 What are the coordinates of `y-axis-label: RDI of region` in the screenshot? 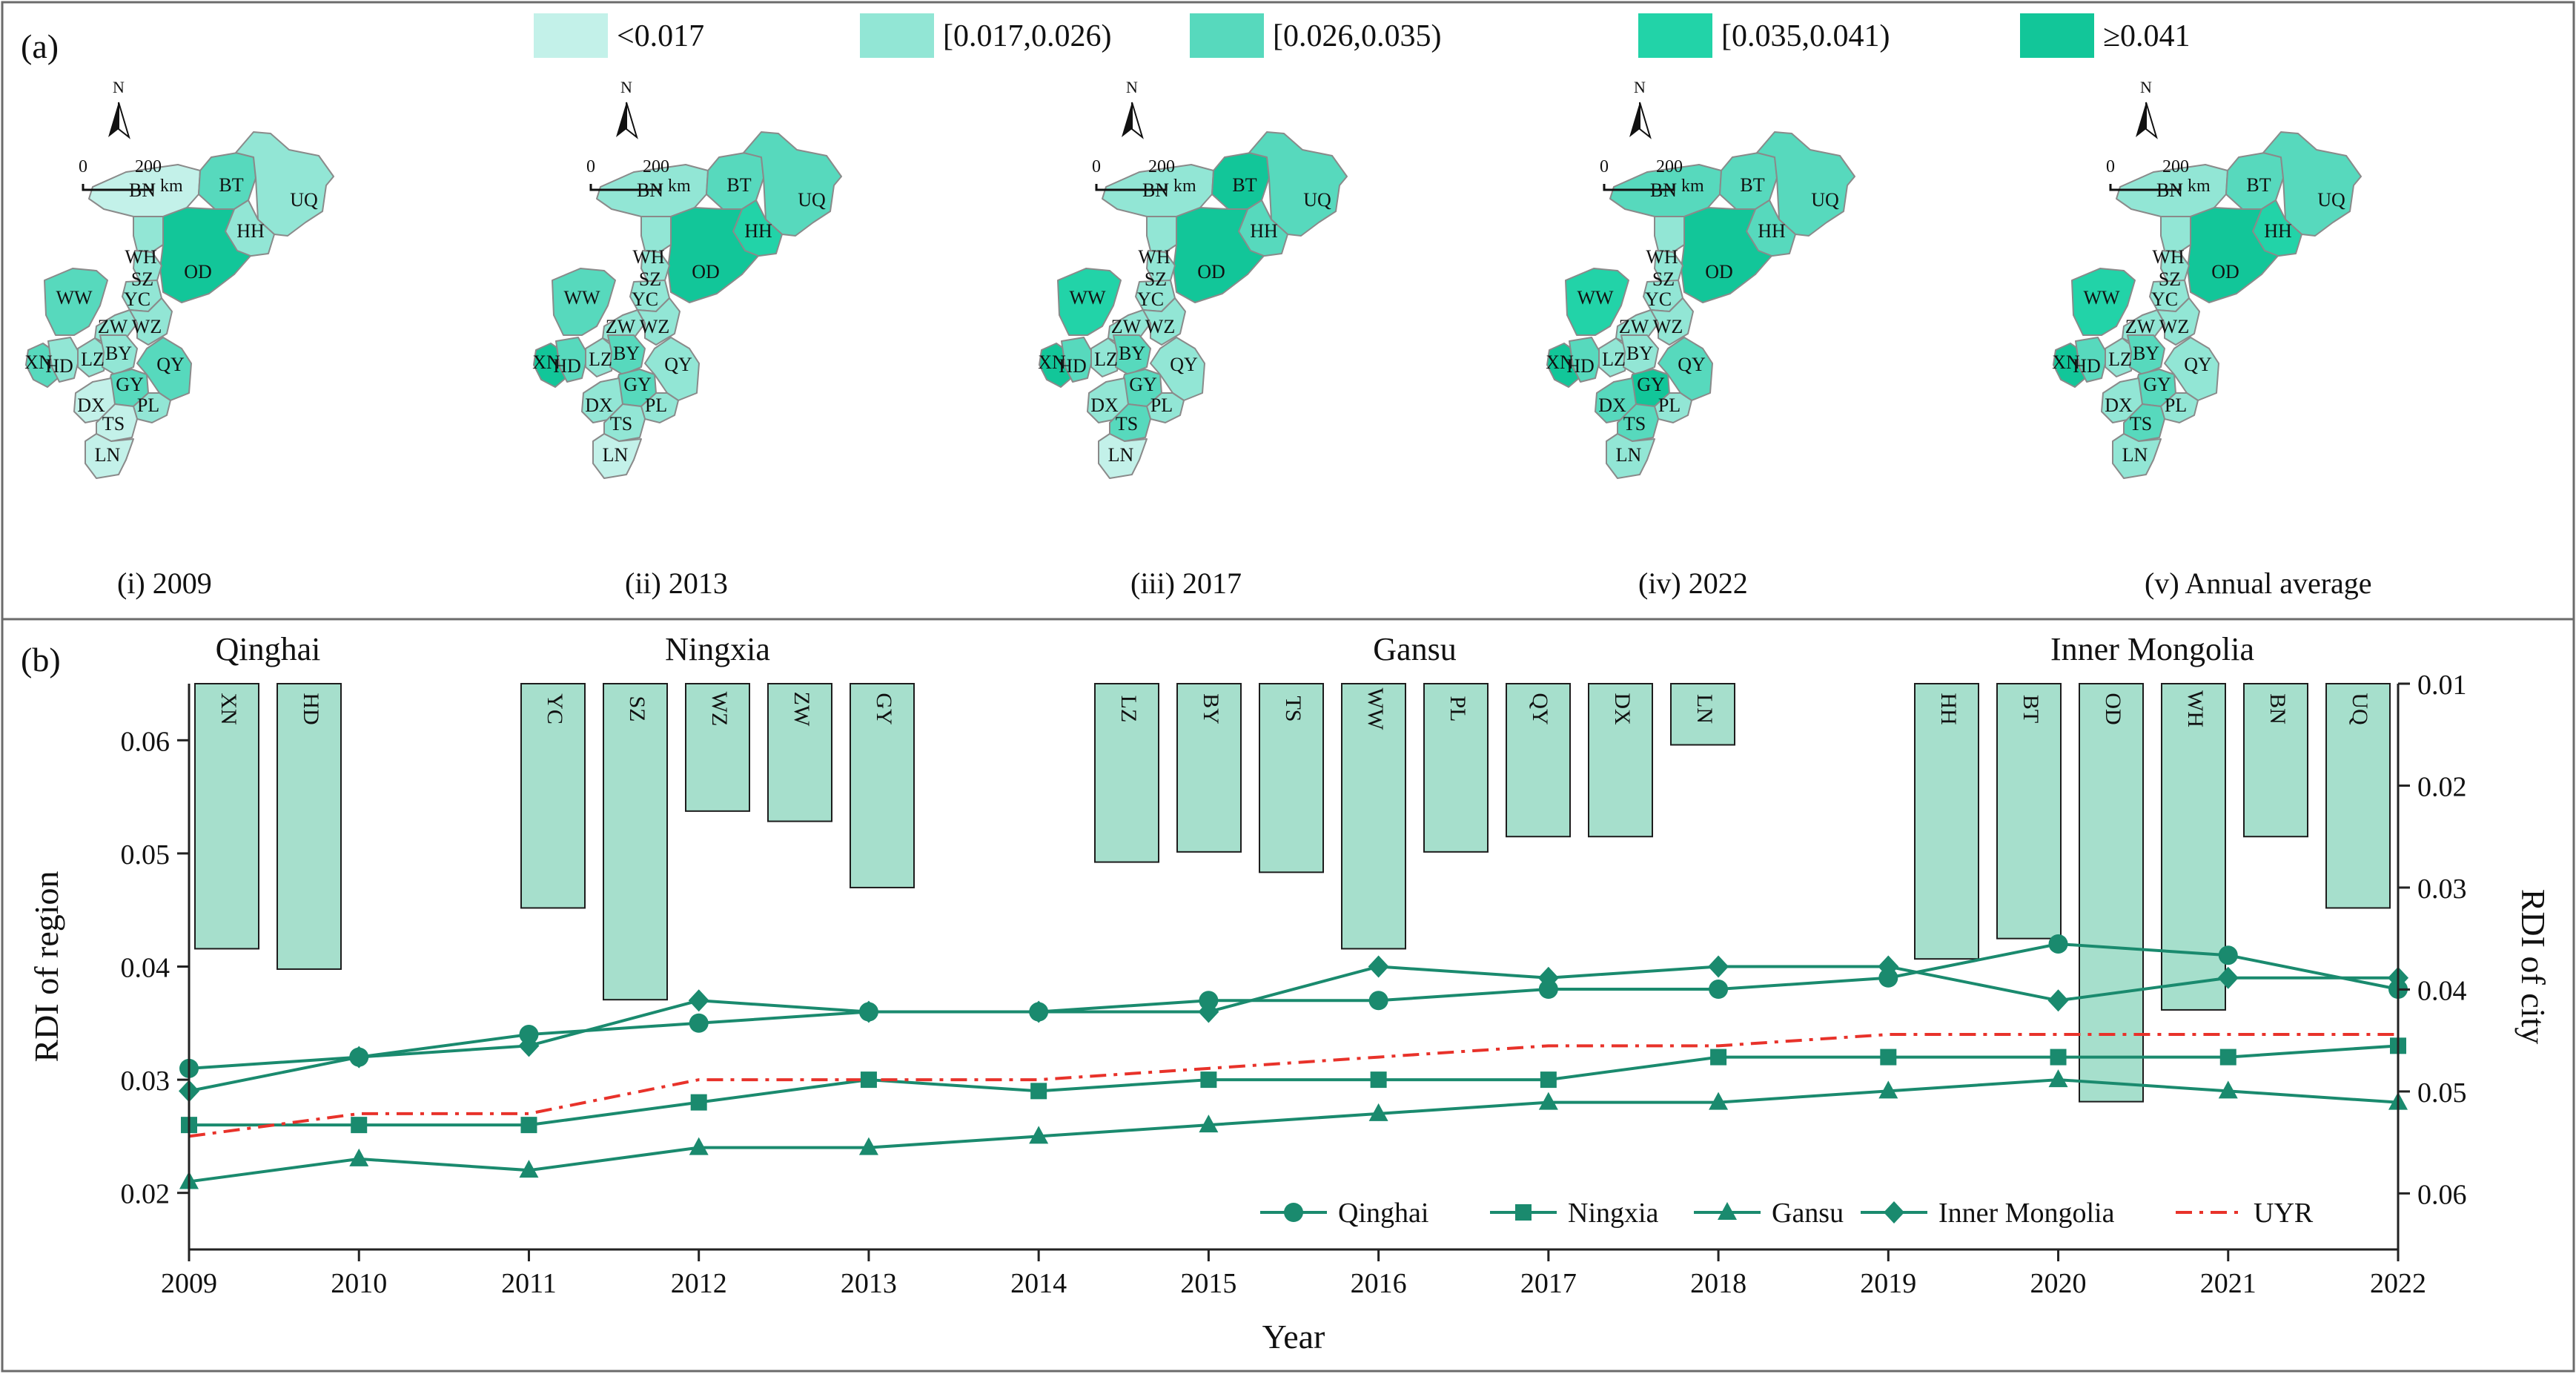 It's located at (46, 966).